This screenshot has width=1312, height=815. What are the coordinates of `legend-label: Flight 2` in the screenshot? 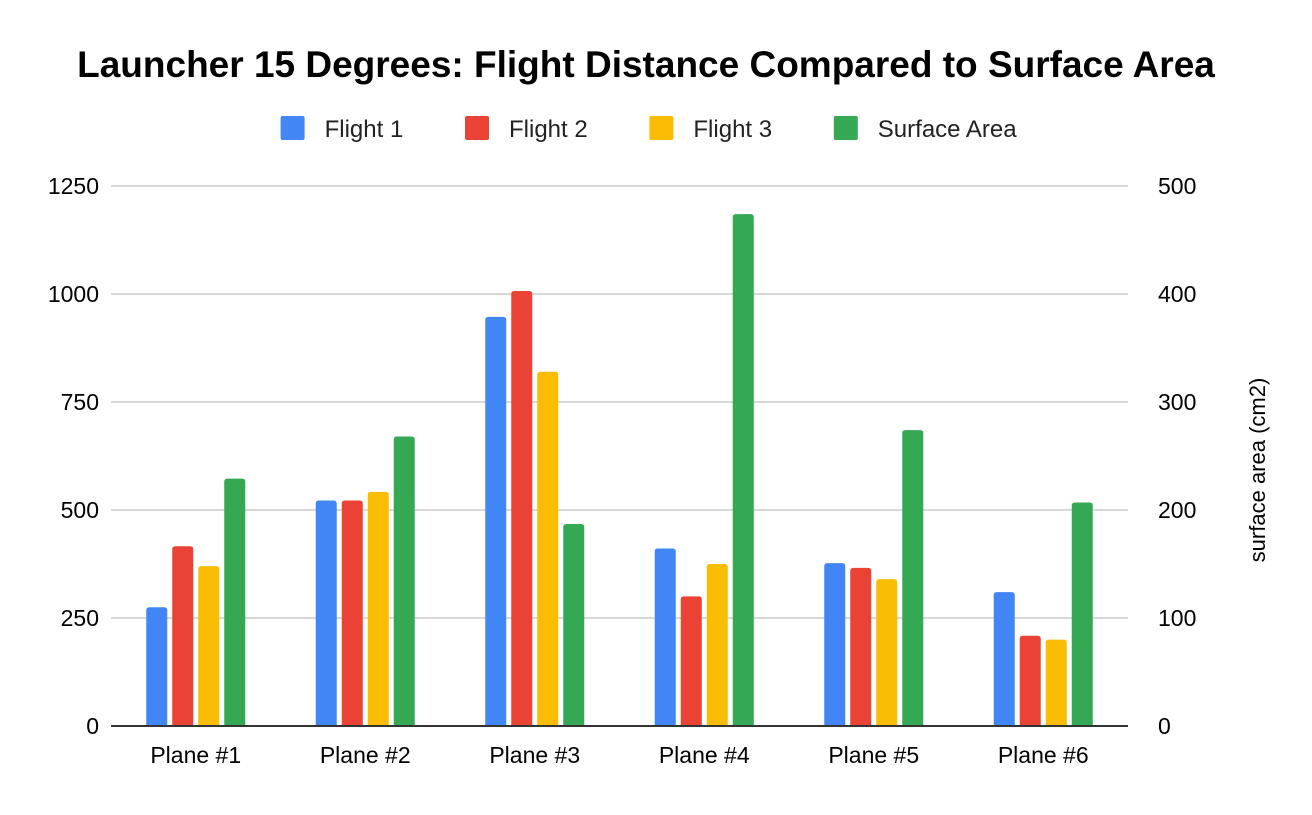 It's located at (548, 129).